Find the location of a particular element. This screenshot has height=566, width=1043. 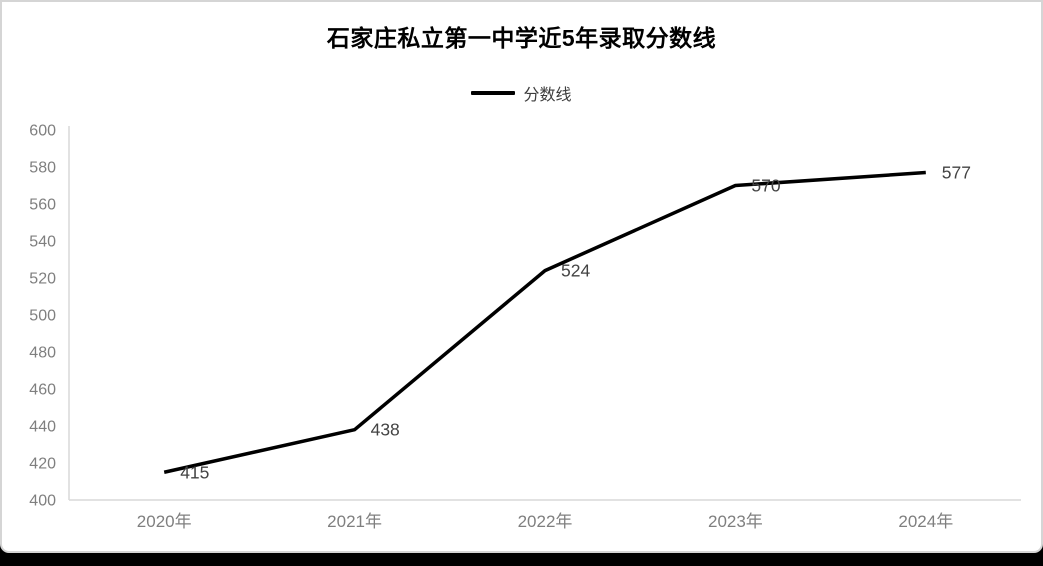

data-label: 524 is located at coordinates (575, 271).